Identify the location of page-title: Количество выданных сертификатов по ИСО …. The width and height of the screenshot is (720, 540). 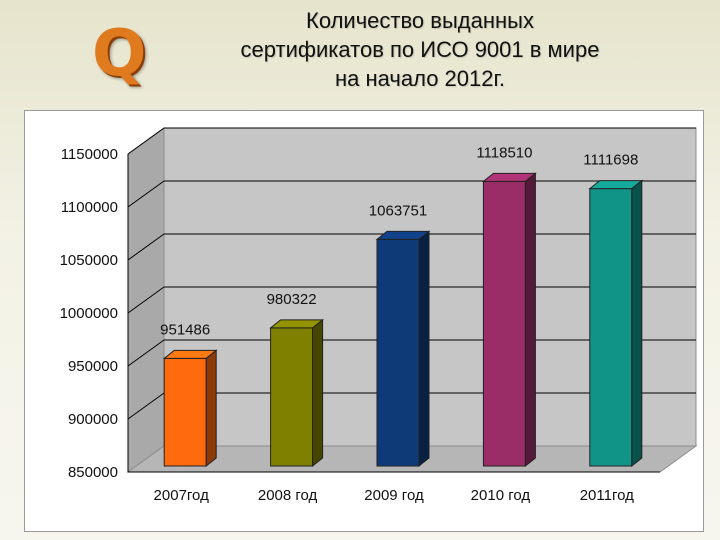
(420, 49).